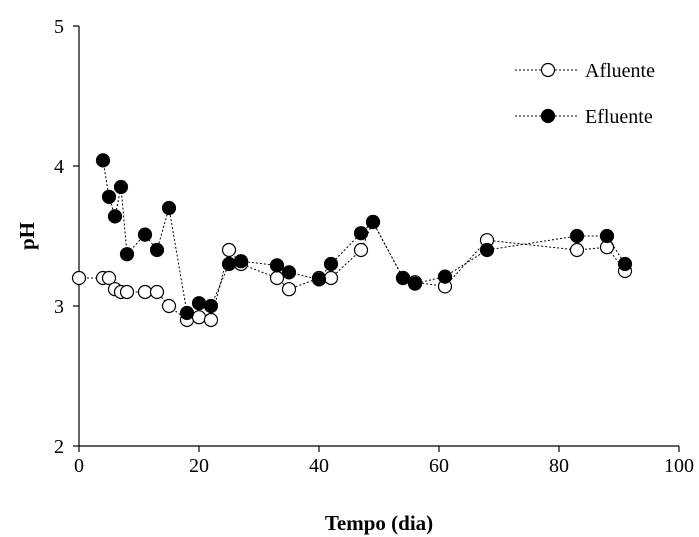 The width and height of the screenshot is (699, 537). Describe the element at coordinates (27, 236) in the screenshot. I see `y-axis-title: pH` at that location.